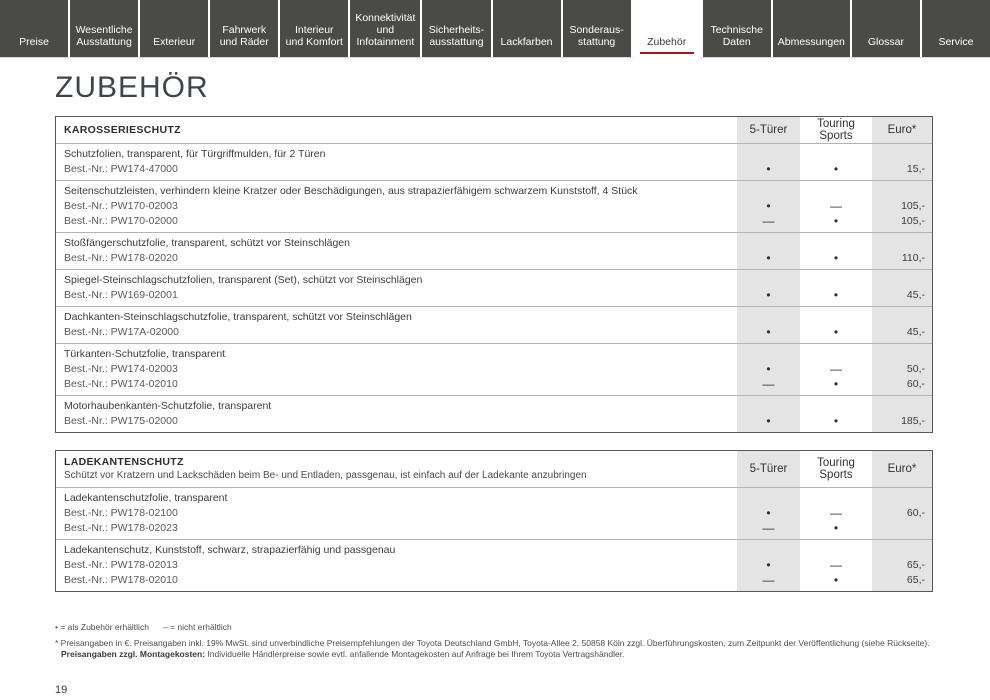 The width and height of the screenshot is (990, 700). I want to click on cell-price: 65,- 65,-, so click(902, 565).